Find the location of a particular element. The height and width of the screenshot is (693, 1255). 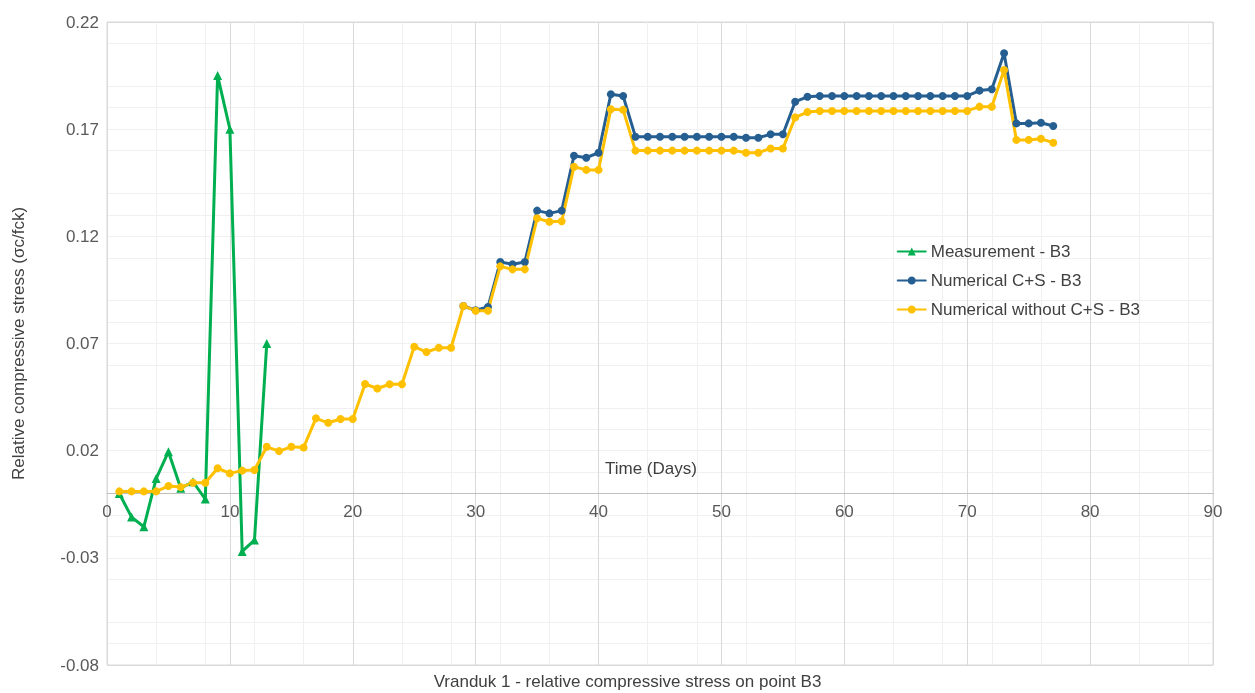

y-tick-label: 0.17 is located at coordinates (82, 129).